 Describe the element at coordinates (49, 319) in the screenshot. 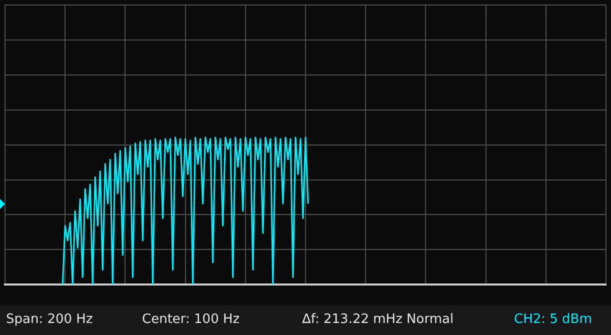

I see `text: Span: 200 Hz` at that location.